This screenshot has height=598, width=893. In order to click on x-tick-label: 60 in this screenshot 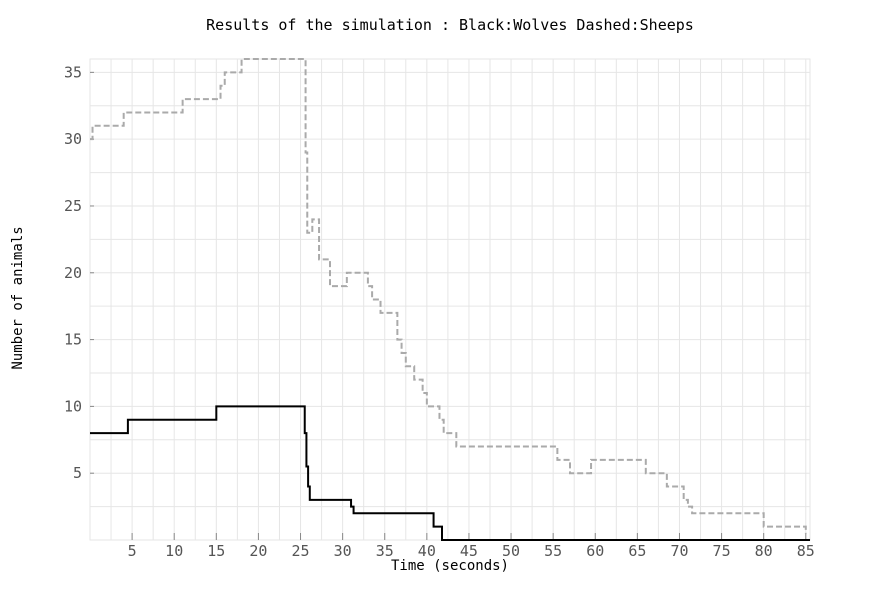, I will do `click(595, 551)`.